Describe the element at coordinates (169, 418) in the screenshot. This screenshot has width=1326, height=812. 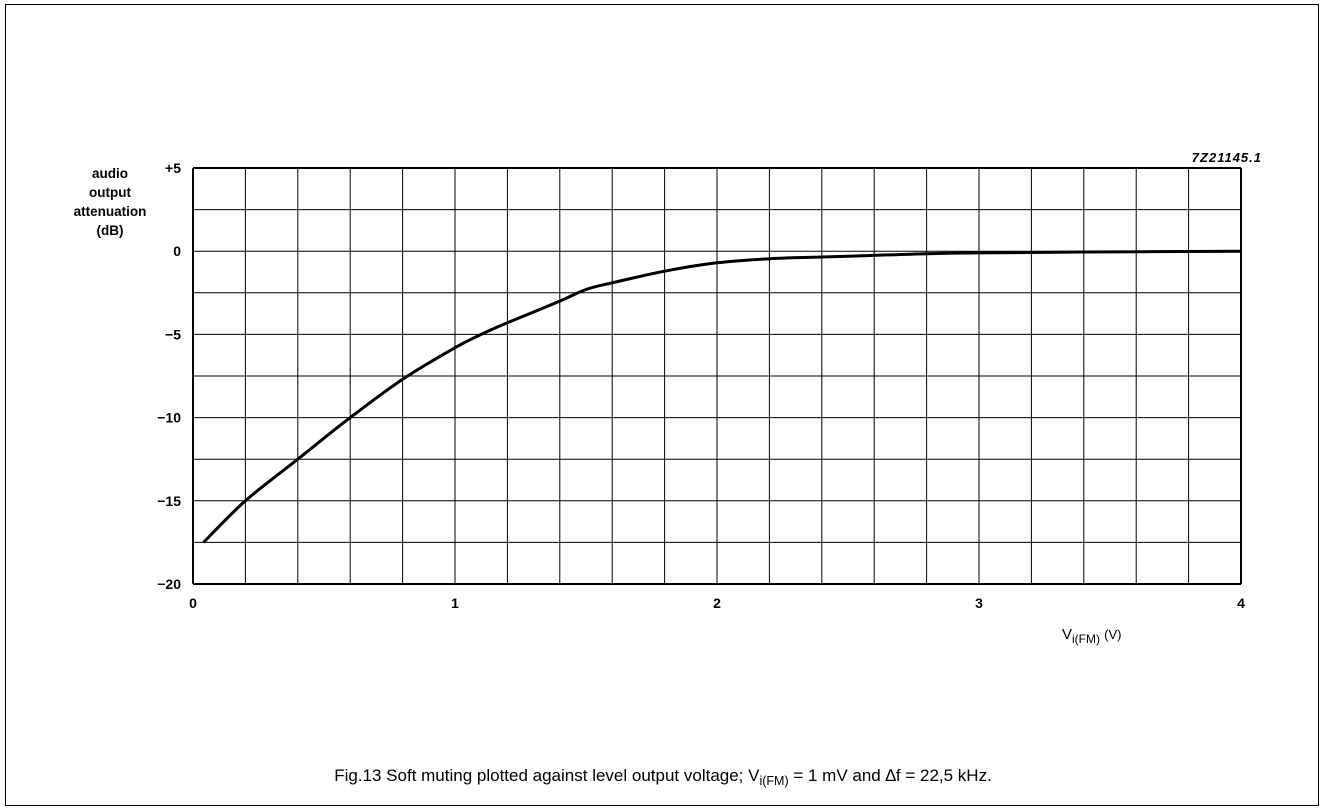
I see `y-tick-label: −10` at that location.